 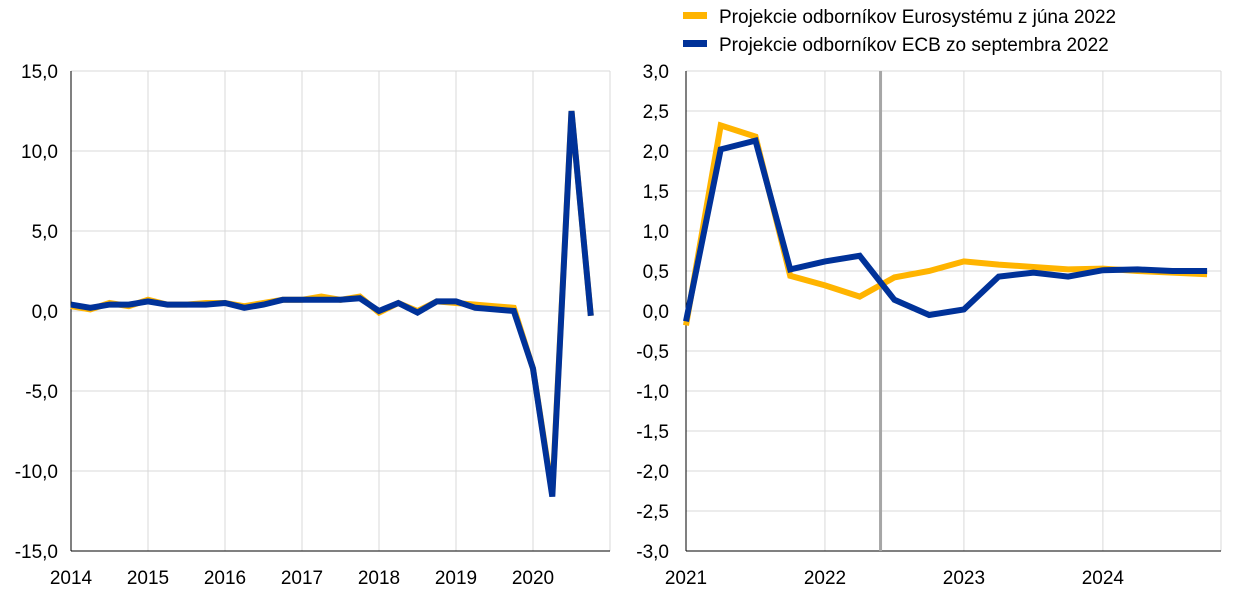 What do you see at coordinates (695, 43) in the screenshot?
I see `legend-swatch-september` at bounding box center [695, 43].